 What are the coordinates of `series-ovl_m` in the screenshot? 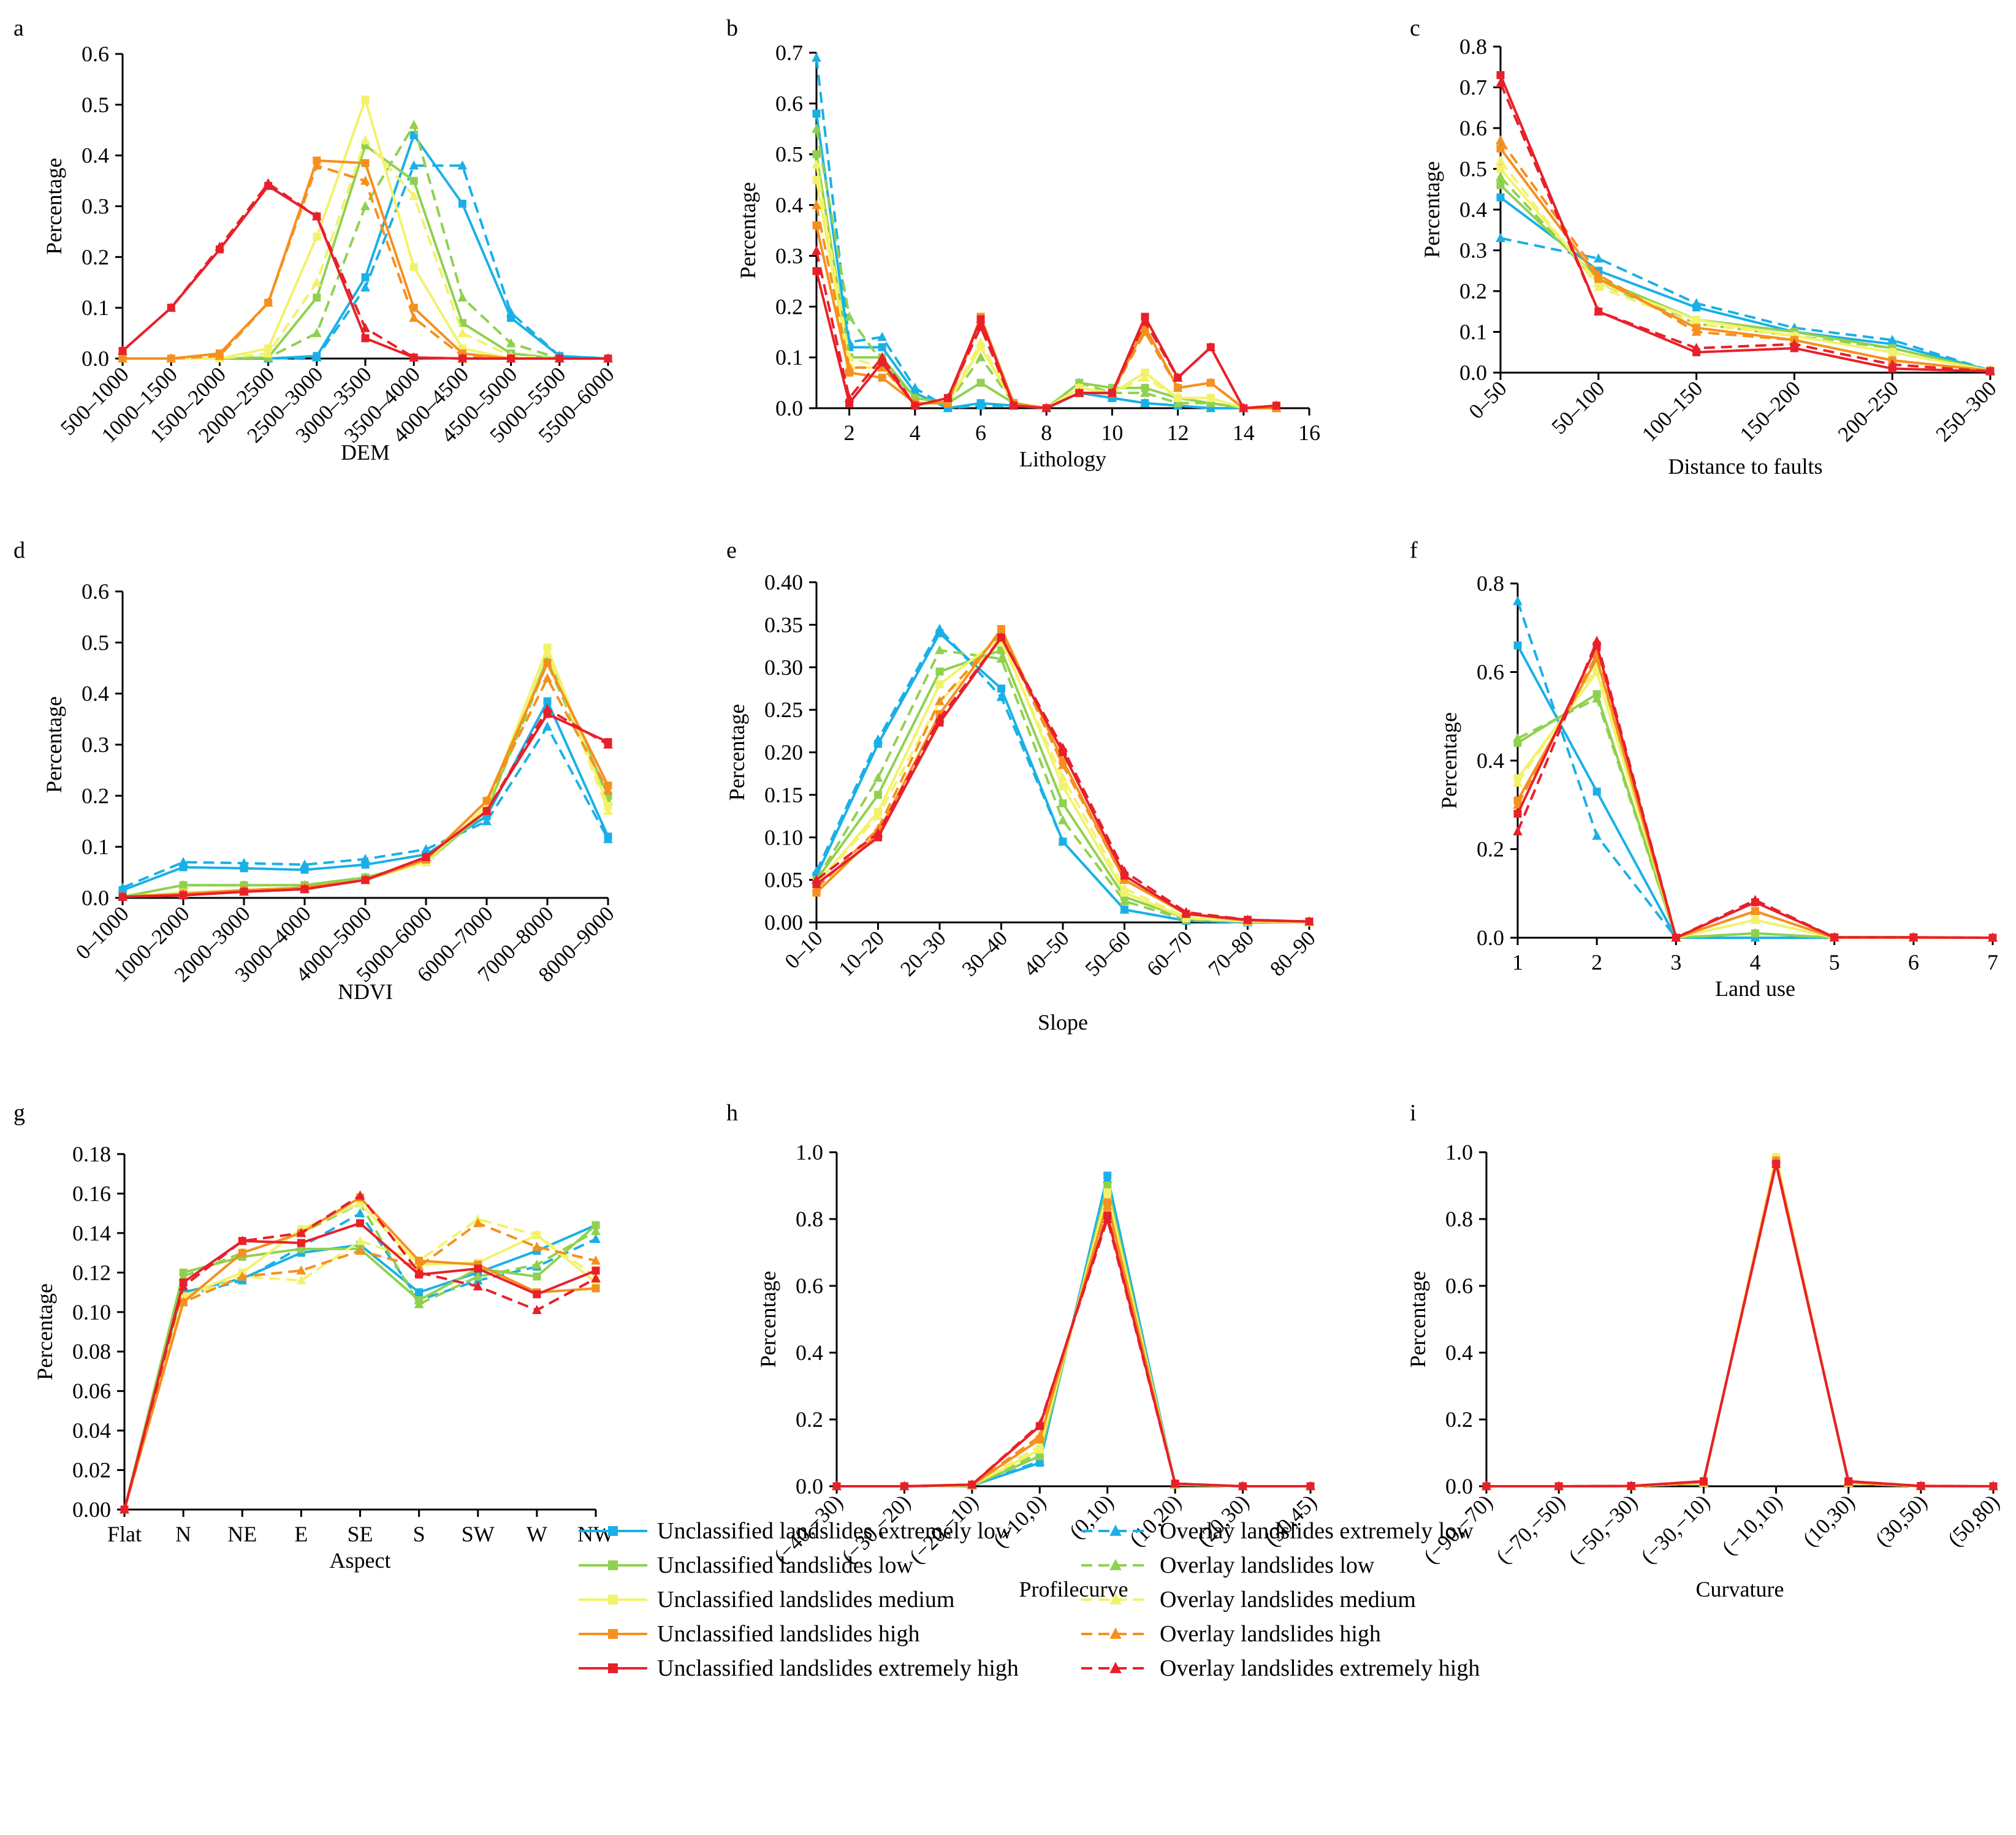 It's located at (1745, 265).